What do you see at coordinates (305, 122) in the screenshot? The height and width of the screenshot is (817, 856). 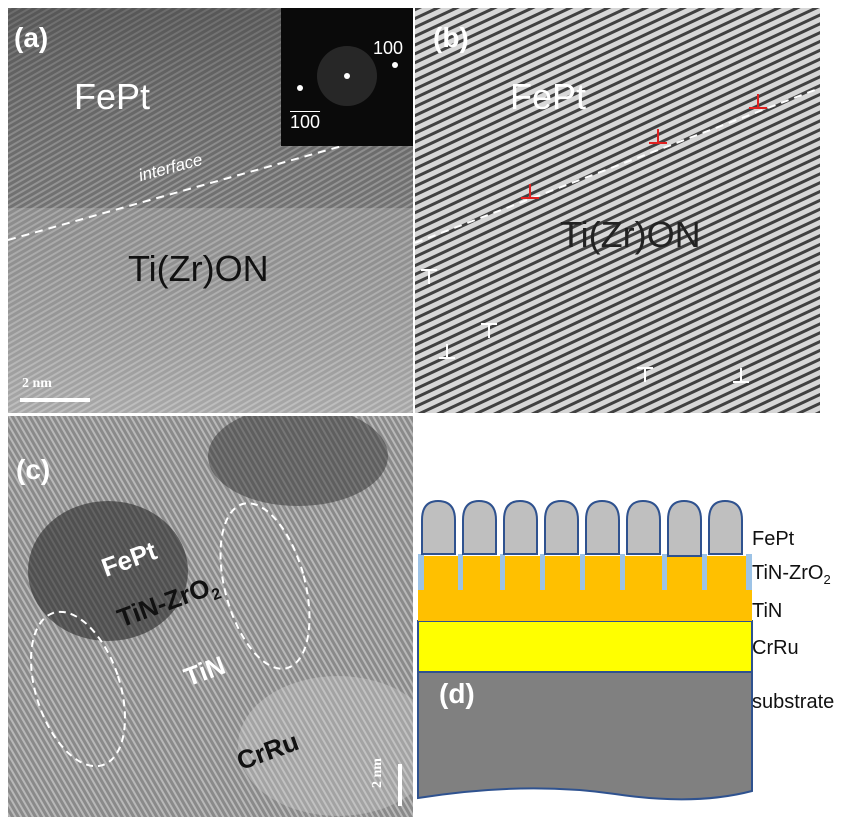 I see `inset-minus-100: 100` at bounding box center [305, 122].